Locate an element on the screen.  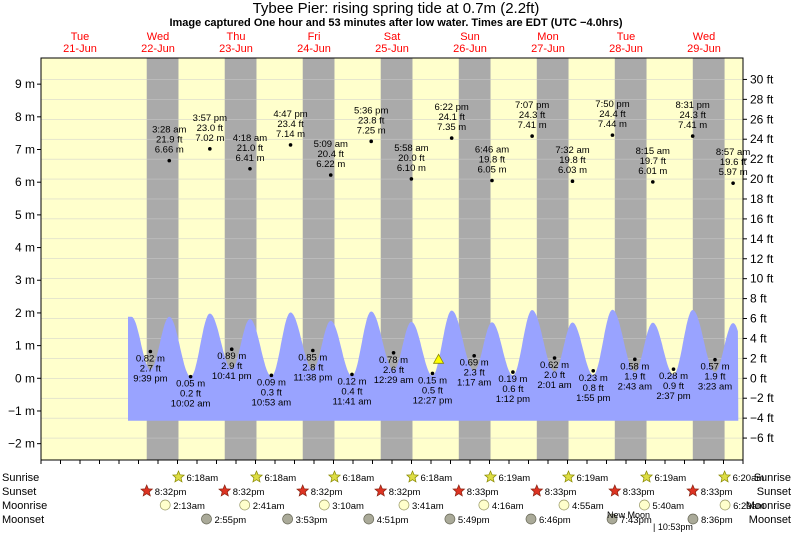
low-tide-time: 10:53 am is located at coordinates (272, 402).